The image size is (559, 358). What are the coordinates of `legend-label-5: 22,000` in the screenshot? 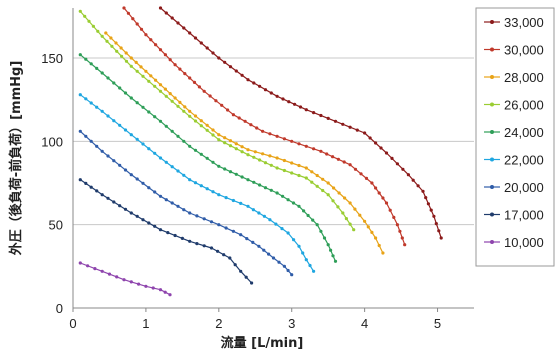 It's located at (524, 160).